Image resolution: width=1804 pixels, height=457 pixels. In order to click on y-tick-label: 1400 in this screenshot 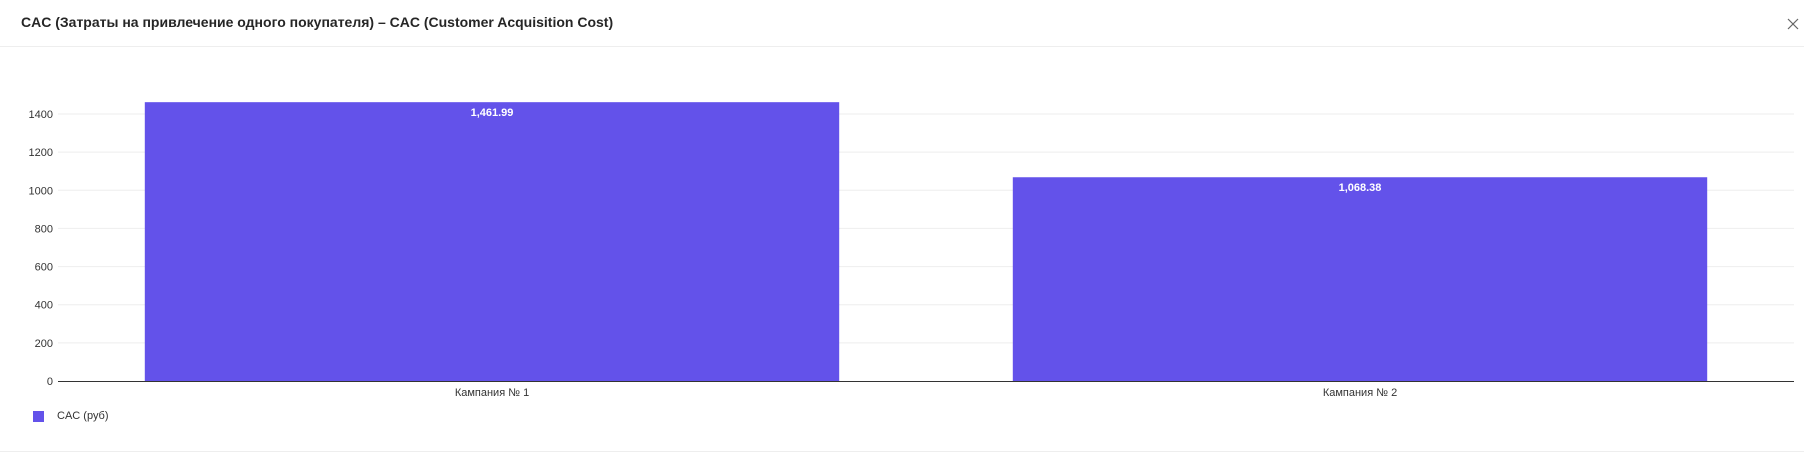, I will do `click(41, 115)`.